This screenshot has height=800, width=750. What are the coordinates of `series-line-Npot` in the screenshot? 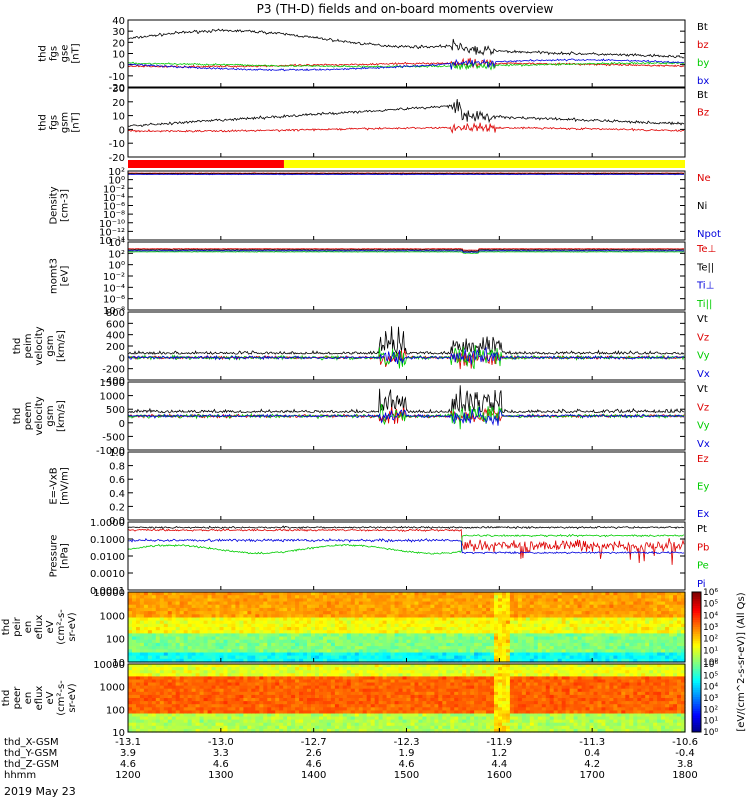 It's located at (406, 174).